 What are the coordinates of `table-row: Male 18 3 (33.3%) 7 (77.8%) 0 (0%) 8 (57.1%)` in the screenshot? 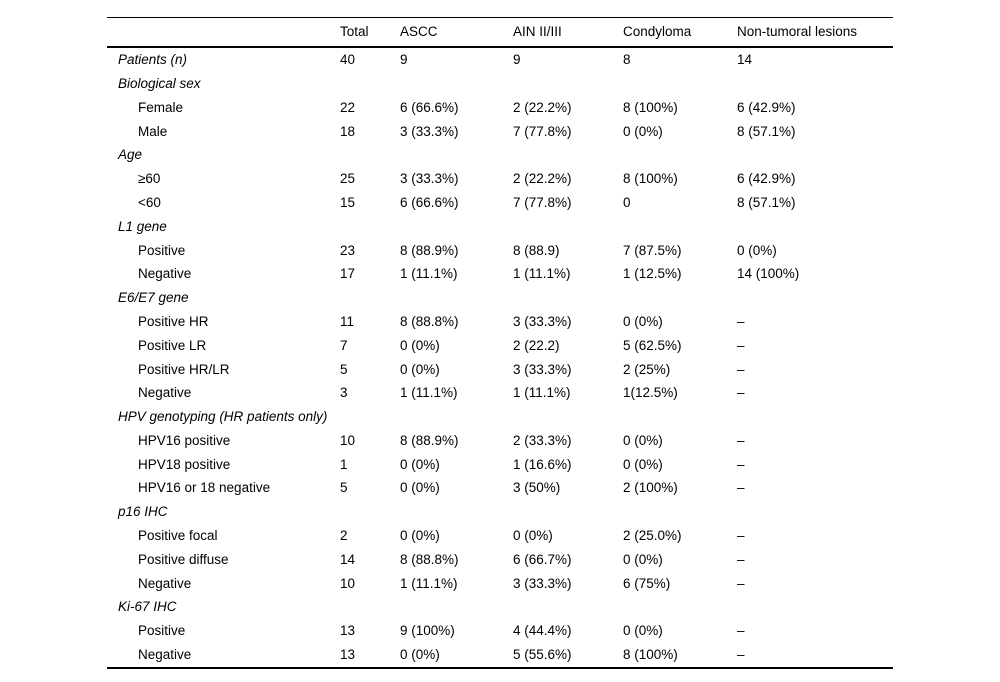 It's located at (500, 131).